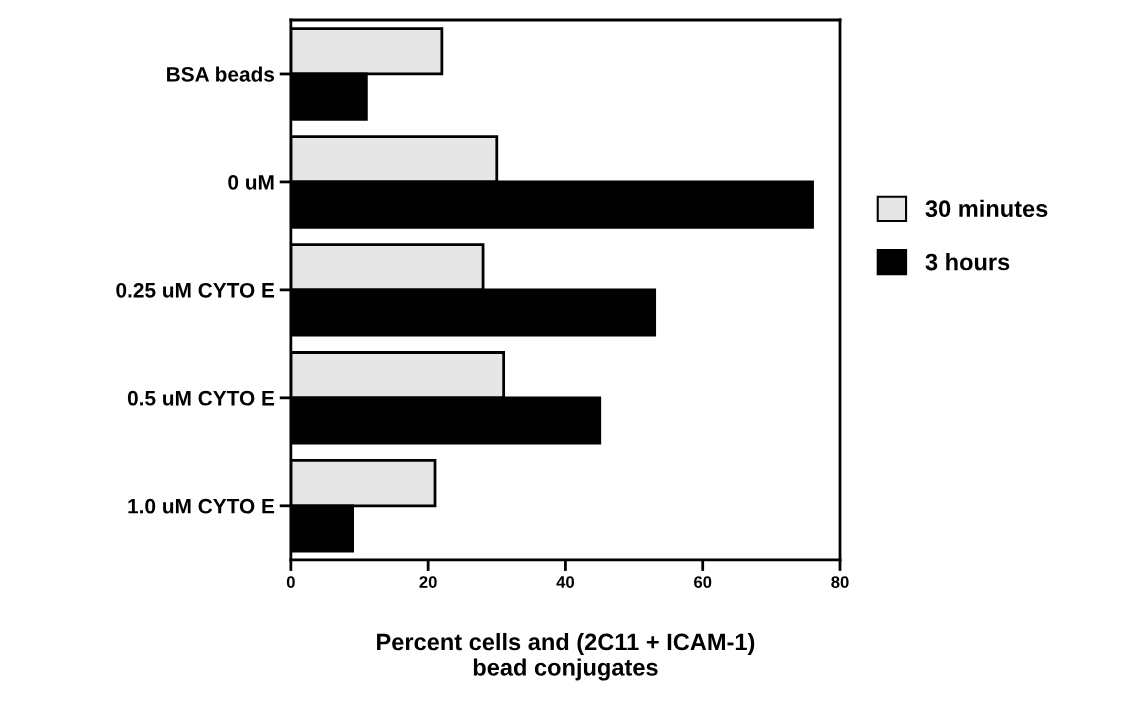 The image size is (1123, 714). What do you see at coordinates (195, 290) in the screenshot?
I see `y-tick-label: 0.25 uM CYTO E` at bounding box center [195, 290].